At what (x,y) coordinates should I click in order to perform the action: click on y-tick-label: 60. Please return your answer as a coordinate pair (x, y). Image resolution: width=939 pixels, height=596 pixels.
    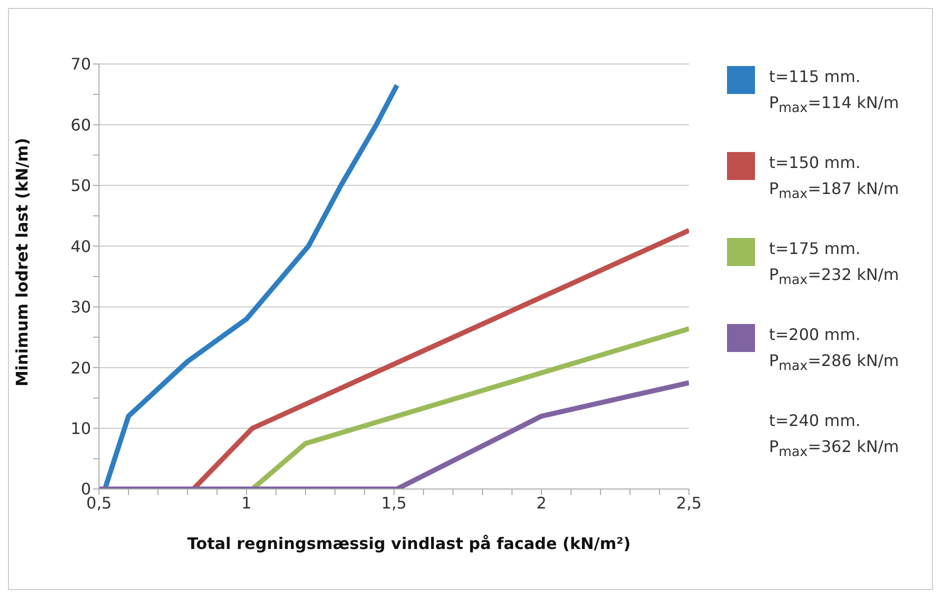
    Looking at the image, I should click on (80, 124).